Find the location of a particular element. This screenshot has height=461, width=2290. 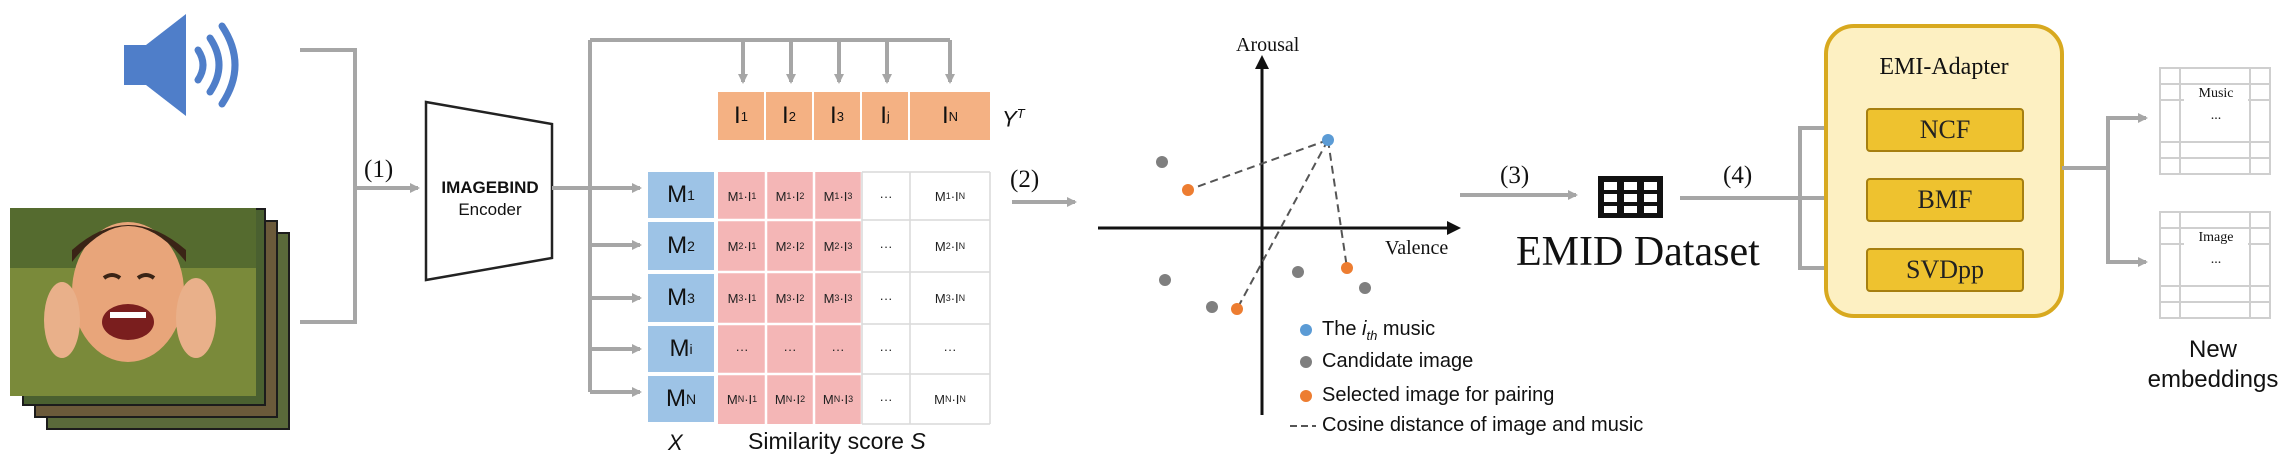

speaker-icon is located at coordinates (181, 65).